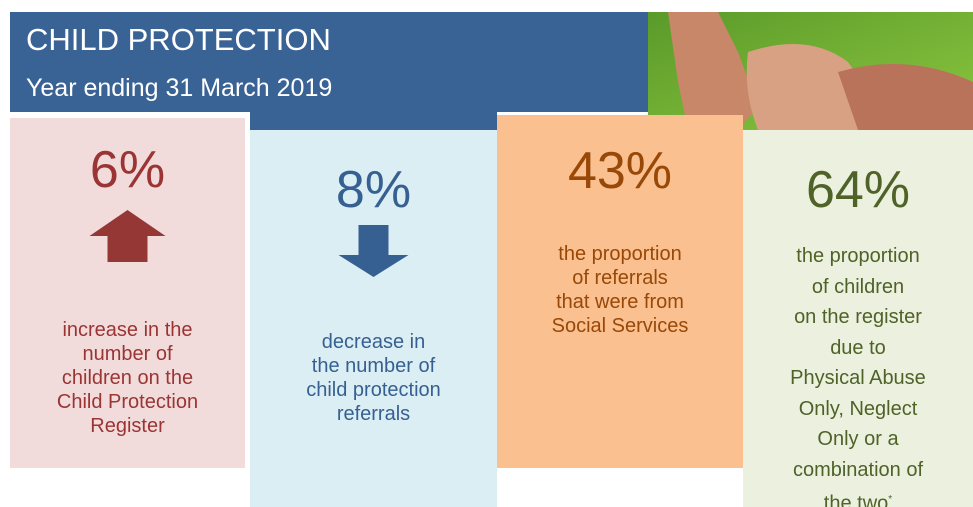  What do you see at coordinates (127, 378) in the screenshot?
I see `stat-text: children on the` at bounding box center [127, 378].